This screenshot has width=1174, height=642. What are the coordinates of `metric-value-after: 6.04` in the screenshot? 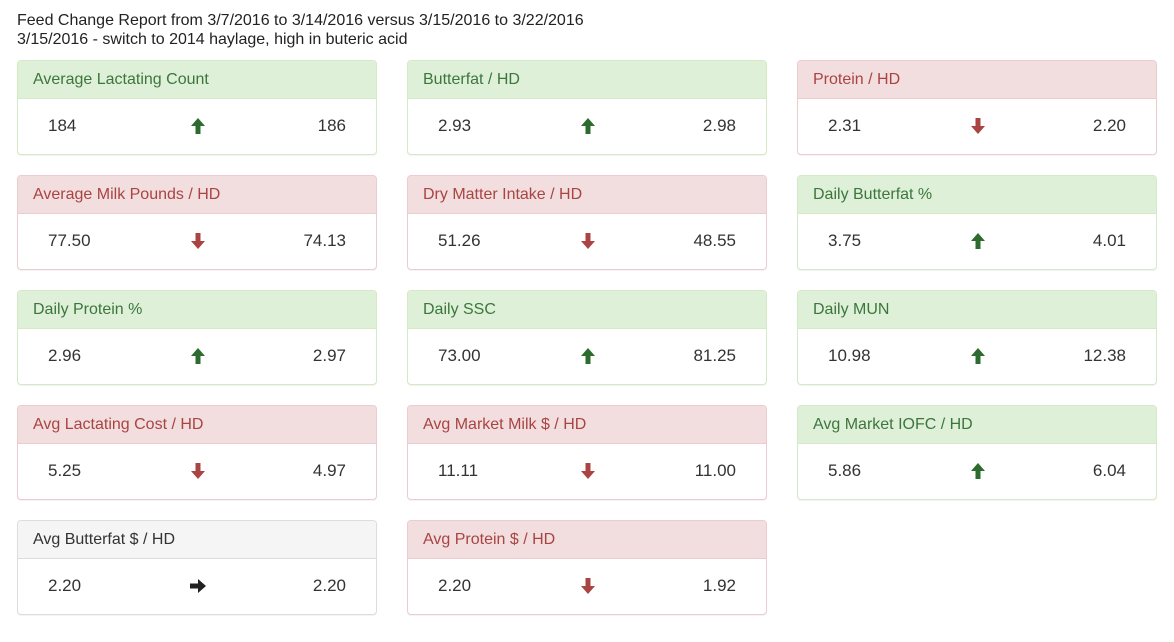 It's located at (1109, 470).